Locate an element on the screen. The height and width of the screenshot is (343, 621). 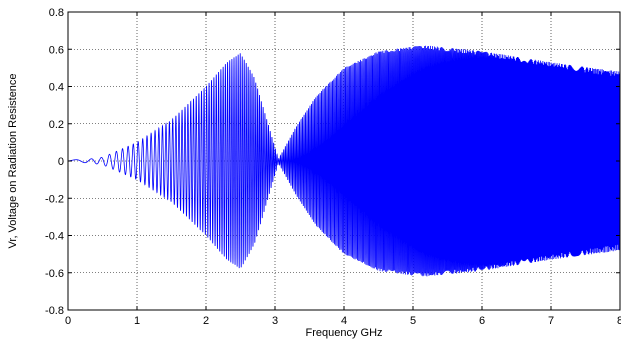
y-tick-label: -0.6 is located at coordinates (54, 274).